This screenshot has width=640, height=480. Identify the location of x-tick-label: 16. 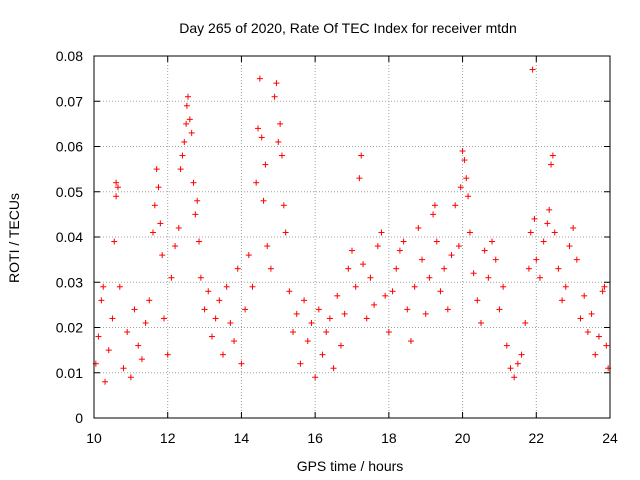
(315, 438).